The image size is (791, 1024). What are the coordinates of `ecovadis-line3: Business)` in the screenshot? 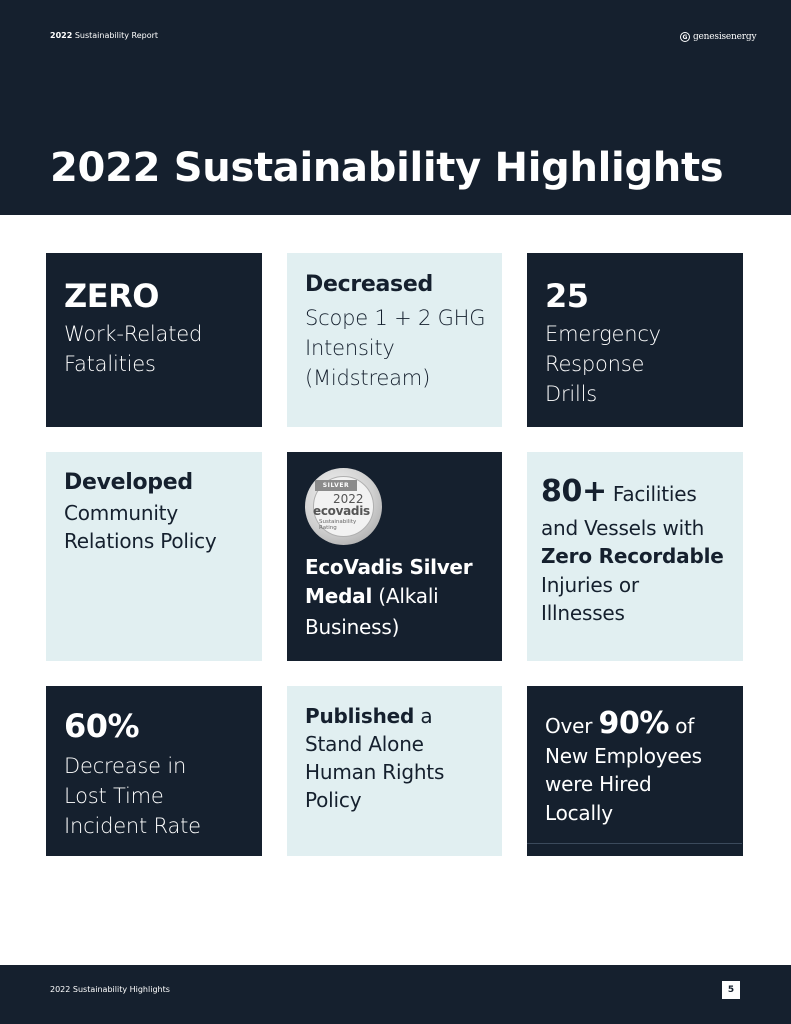 It's located at (352, 627).